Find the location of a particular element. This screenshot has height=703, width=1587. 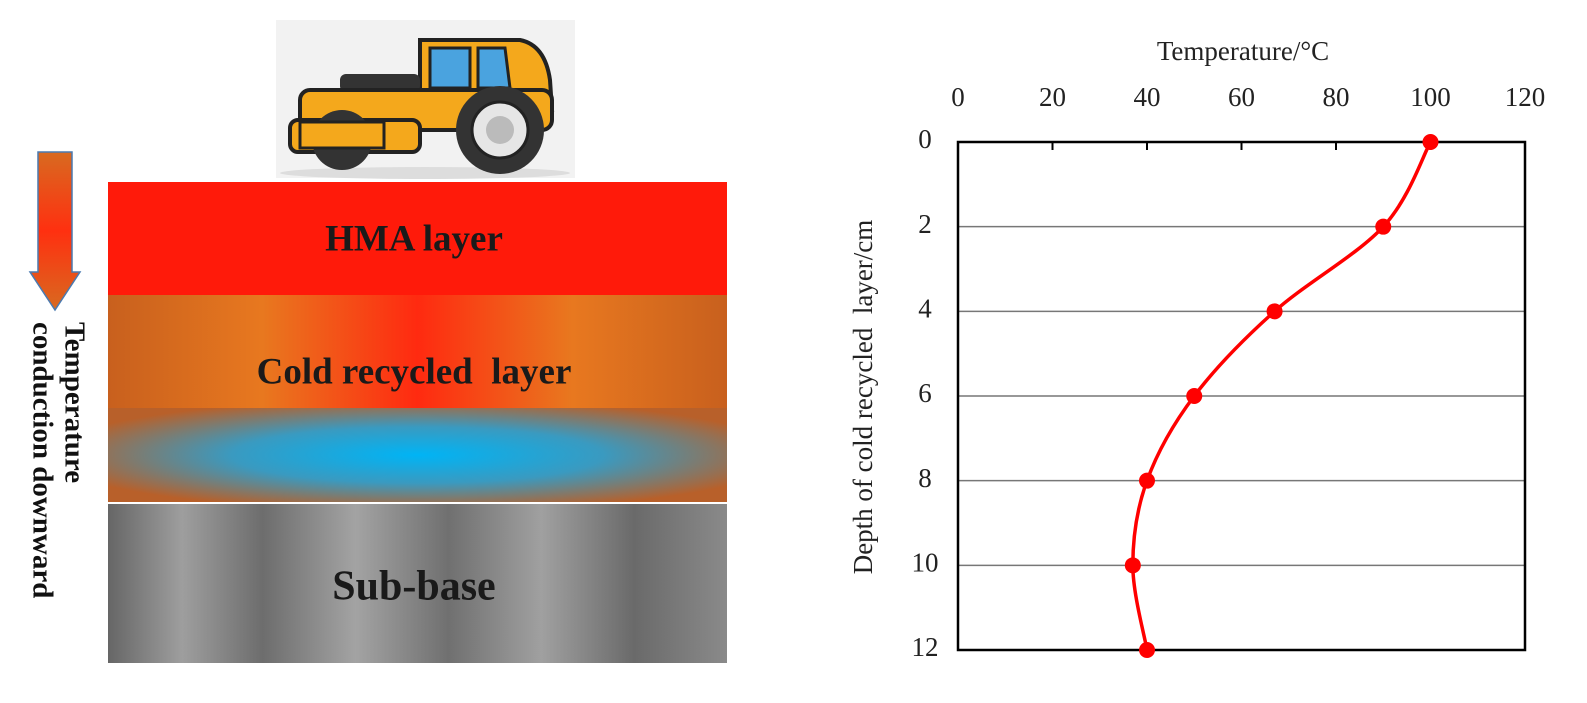

layer-label: Cold recycled layer is located at coordinates (414, 371).